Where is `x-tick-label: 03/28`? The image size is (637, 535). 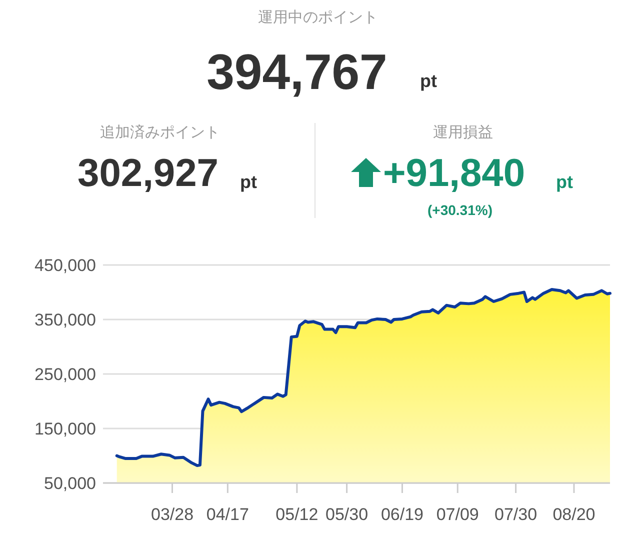 x-tick-label: 03/28 is located at coordinates (172, 514).